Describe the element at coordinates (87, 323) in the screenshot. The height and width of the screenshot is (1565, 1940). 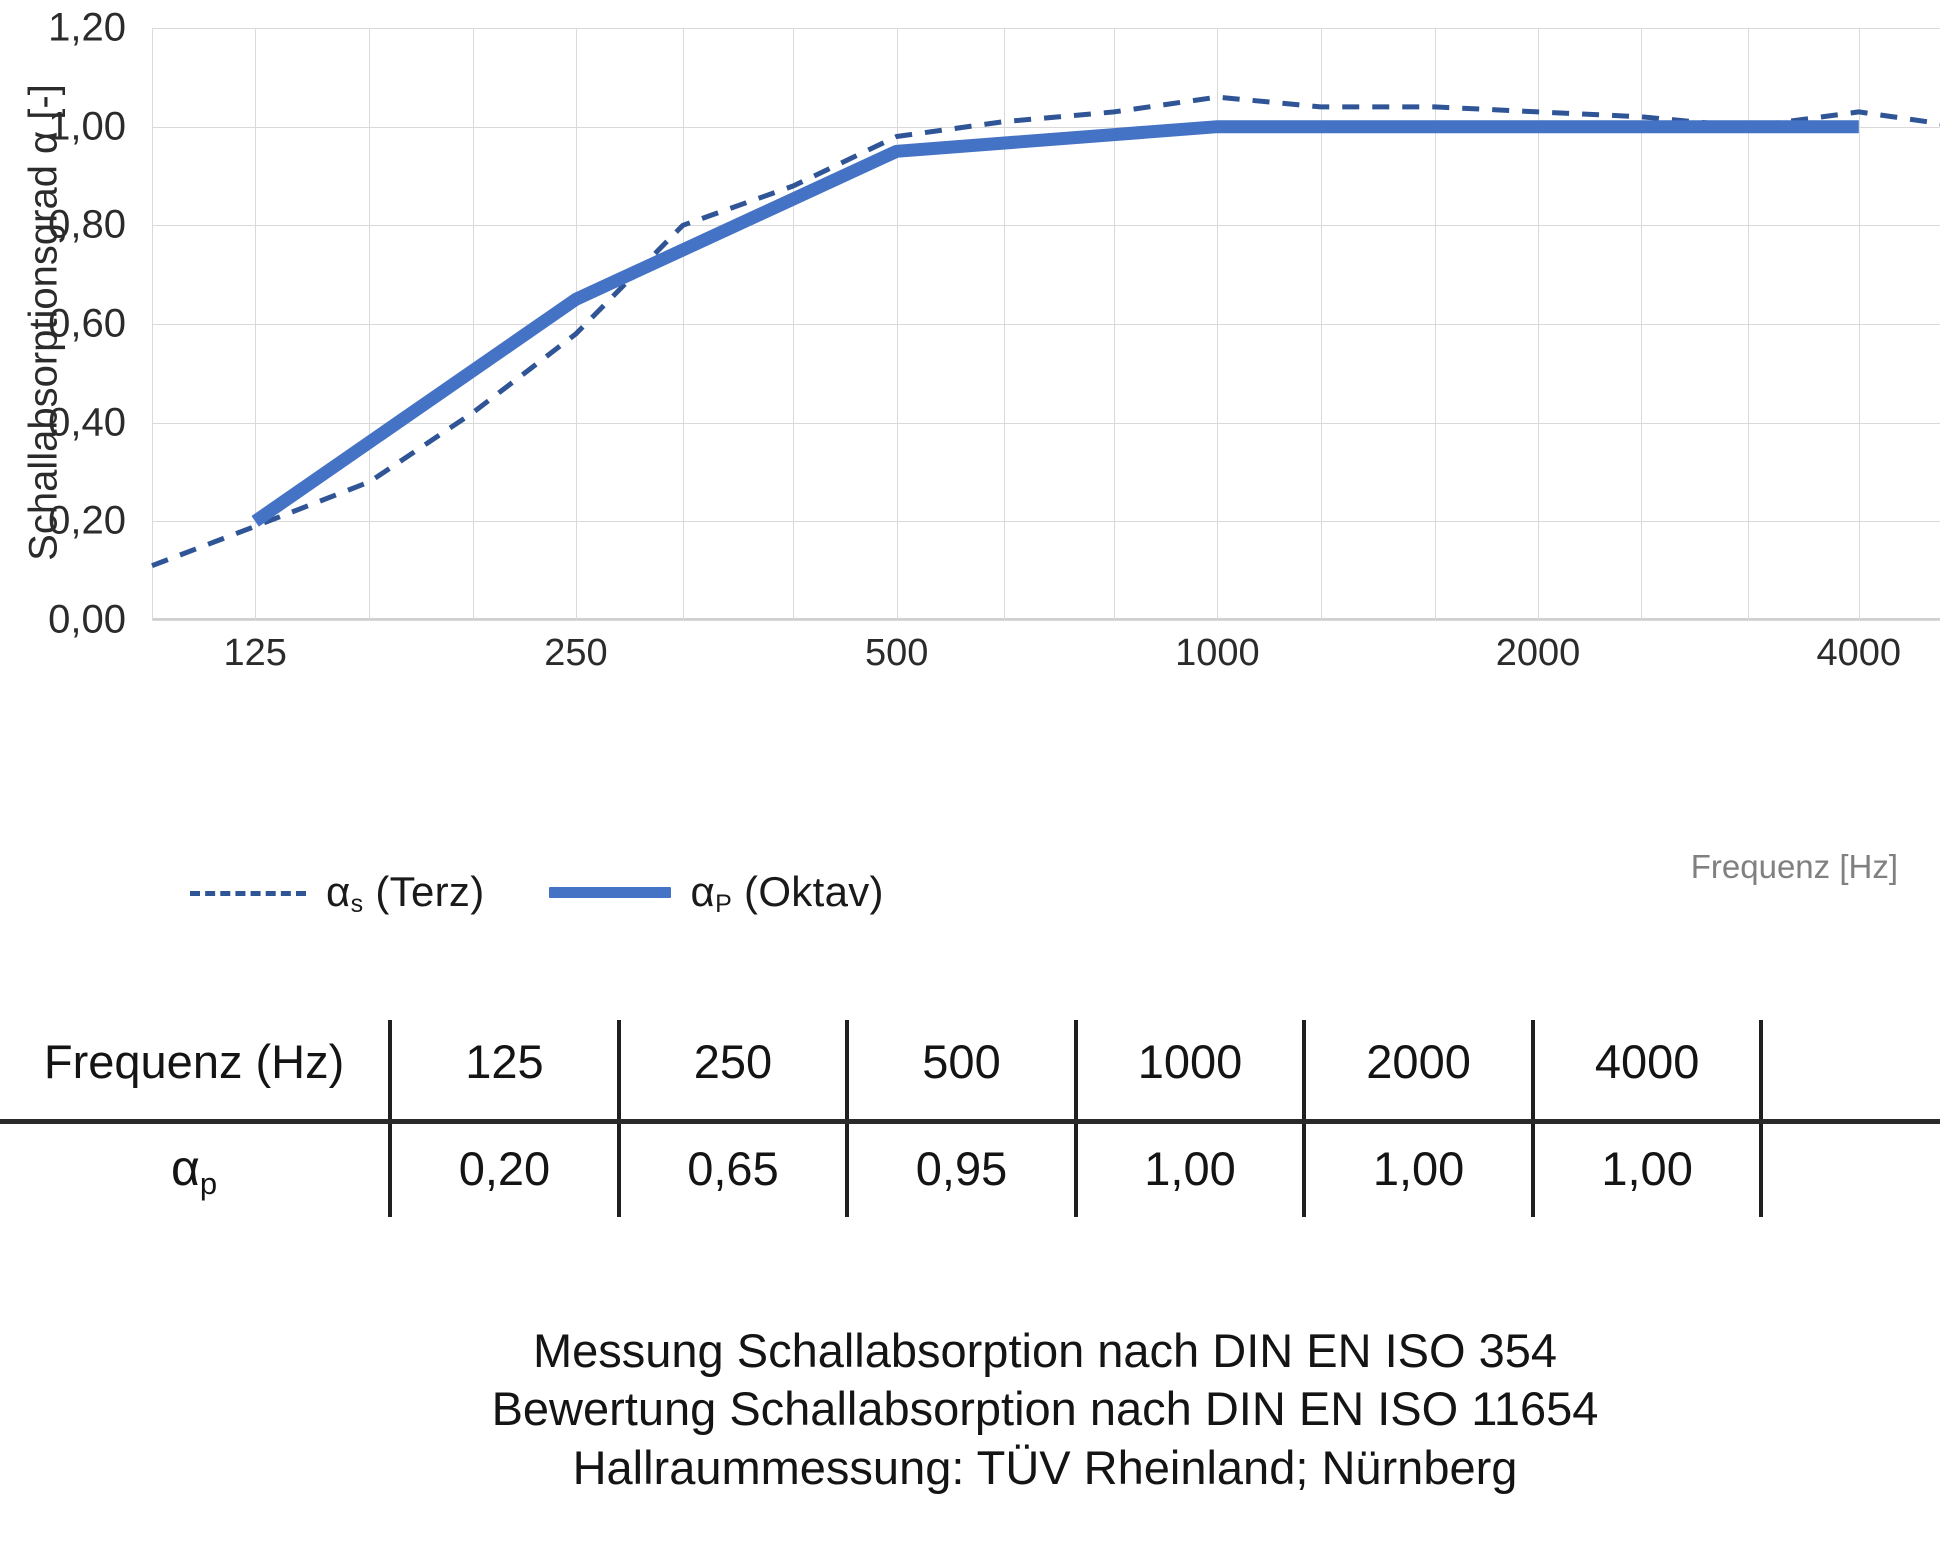
I see `y-axis-tick-label: 0,60` at that location.